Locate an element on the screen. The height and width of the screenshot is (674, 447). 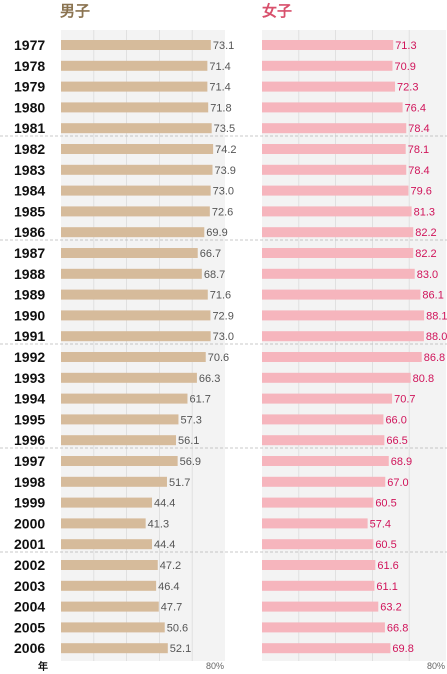
year-label: 1992 is located at coordinates (29, 357).